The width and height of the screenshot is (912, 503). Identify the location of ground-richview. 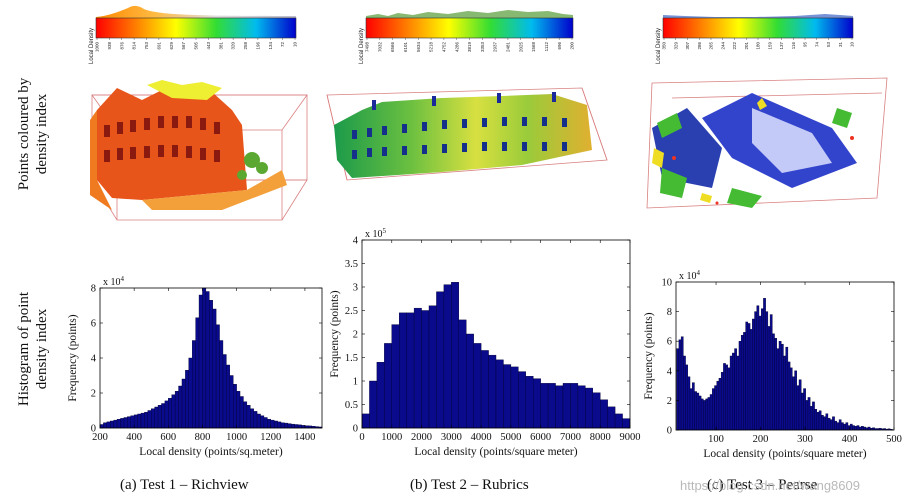
(214, 190).